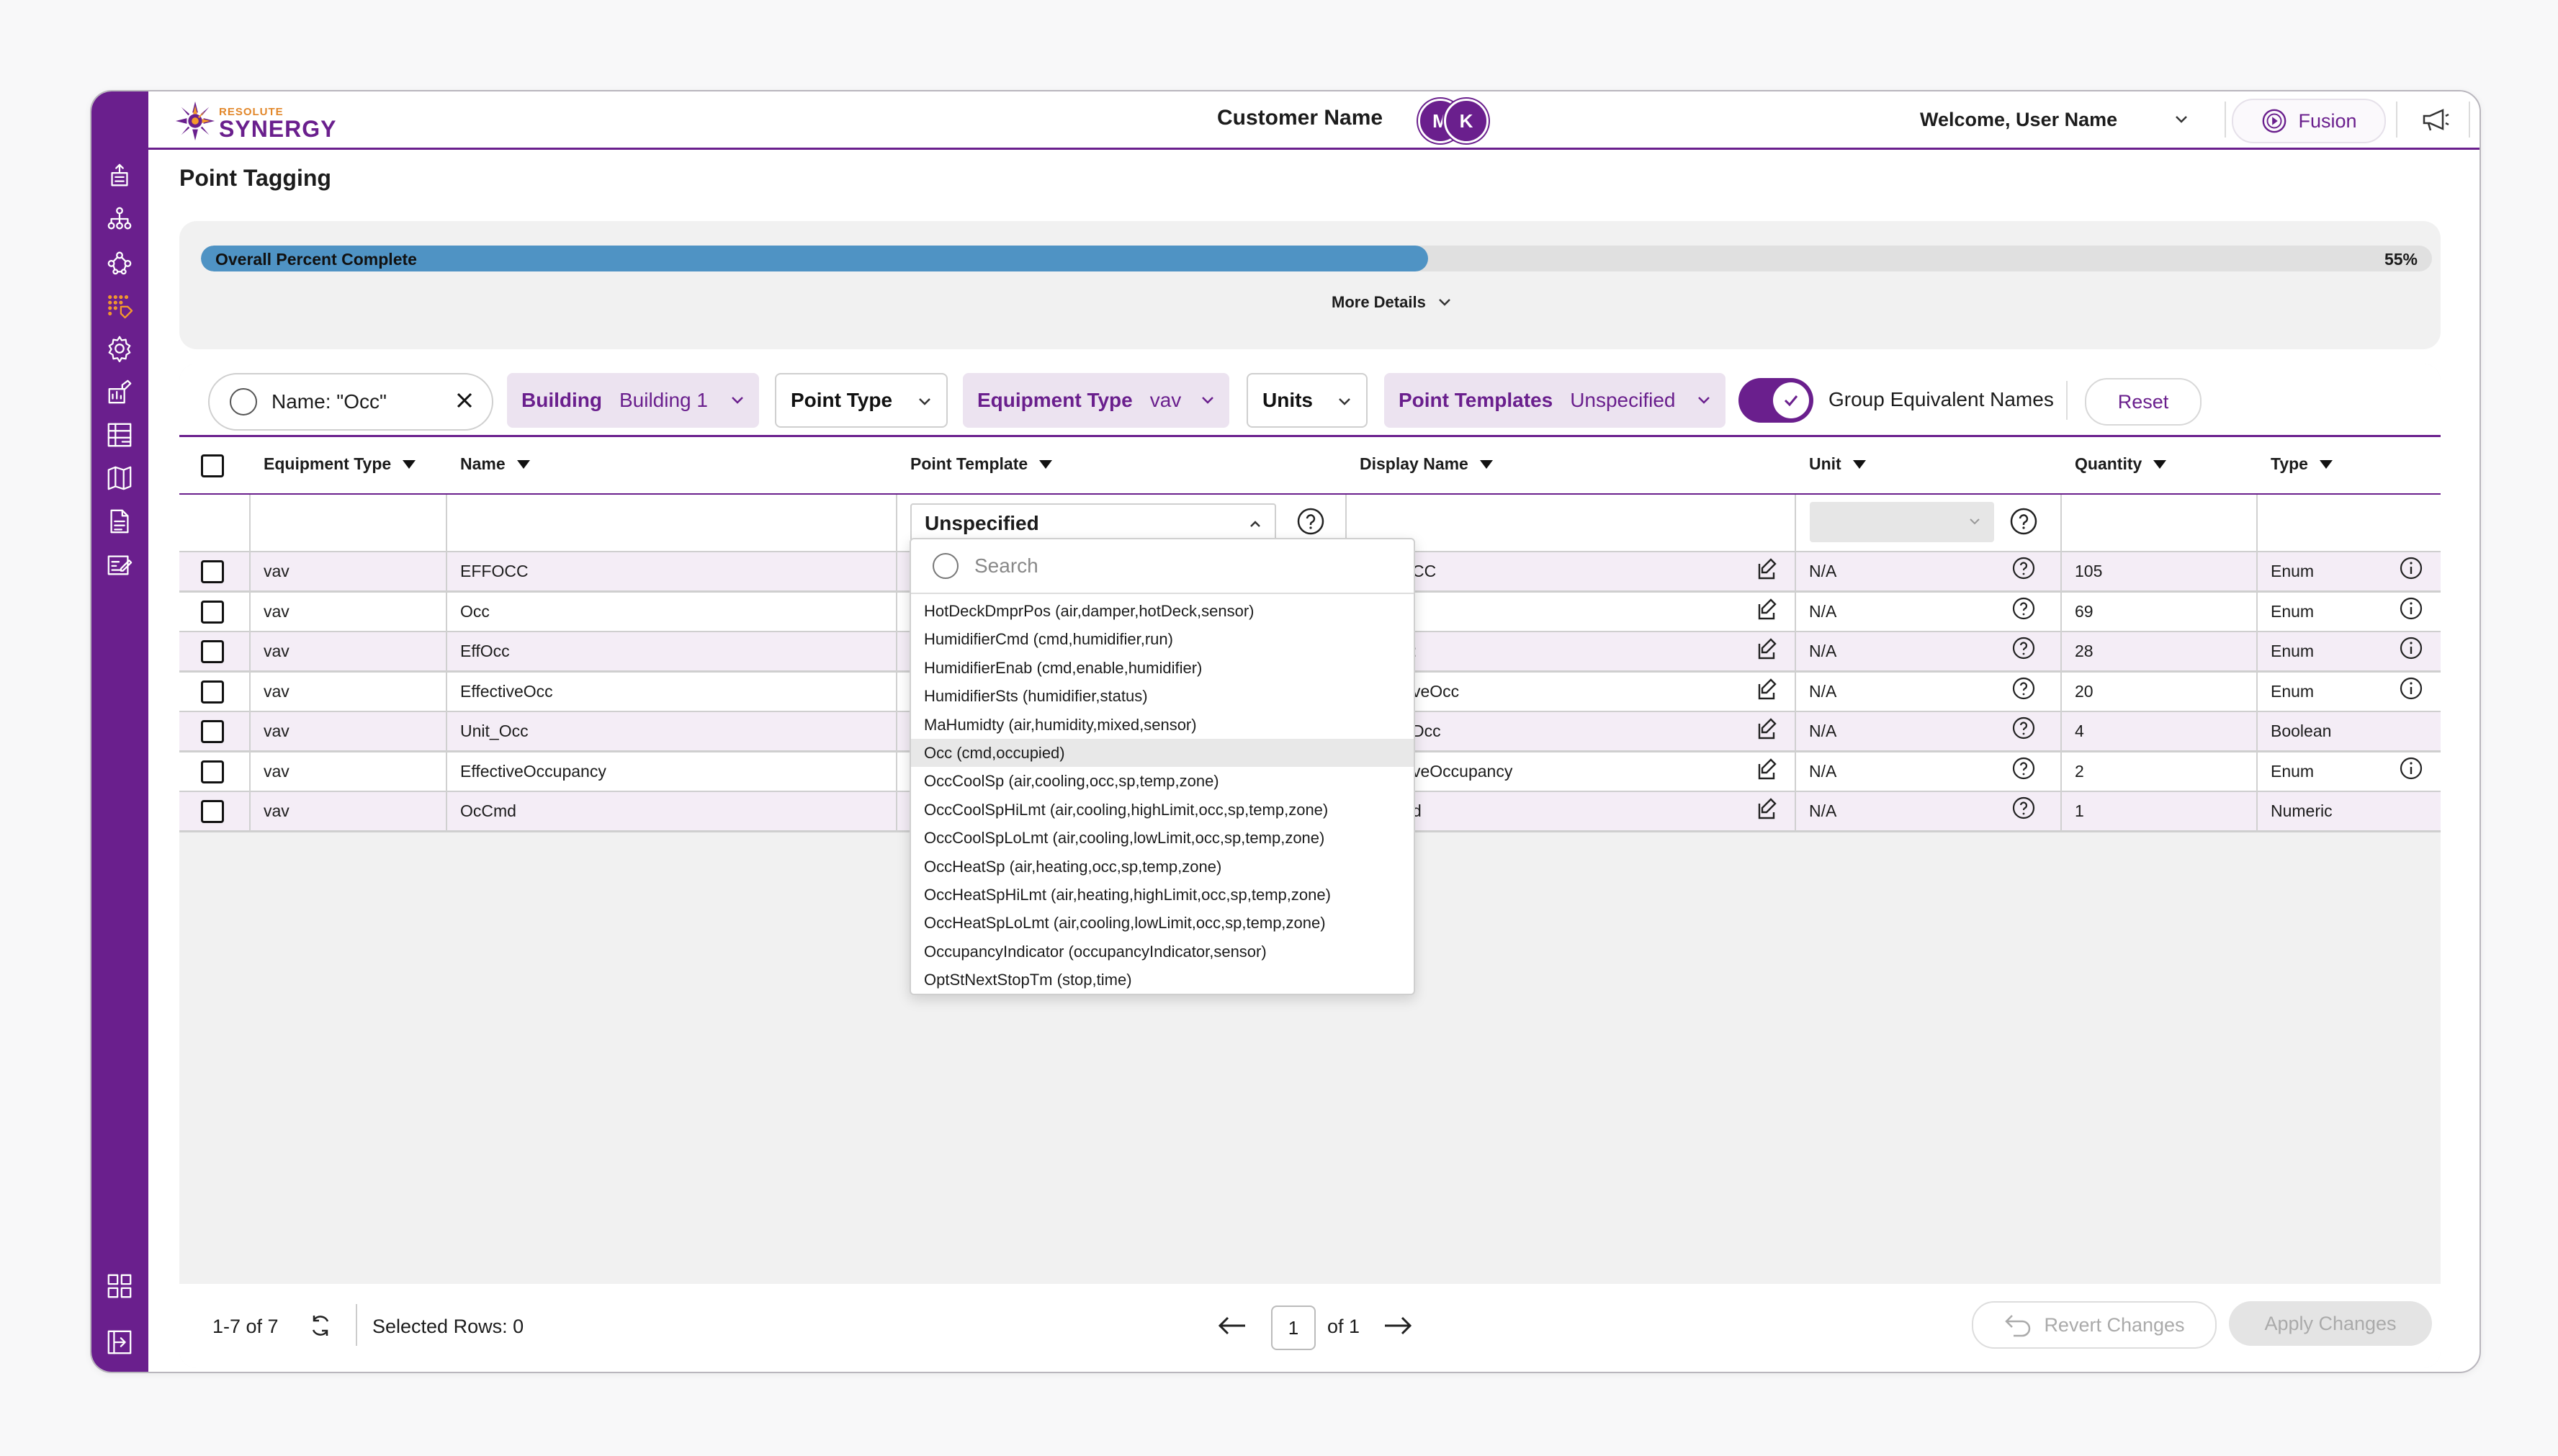 The image size is (2558, 1456). What do you see at coordinates (2121, 464) in the screenshot?
I see `header-quantity: Quantity` at bounding box center [2121, 464].